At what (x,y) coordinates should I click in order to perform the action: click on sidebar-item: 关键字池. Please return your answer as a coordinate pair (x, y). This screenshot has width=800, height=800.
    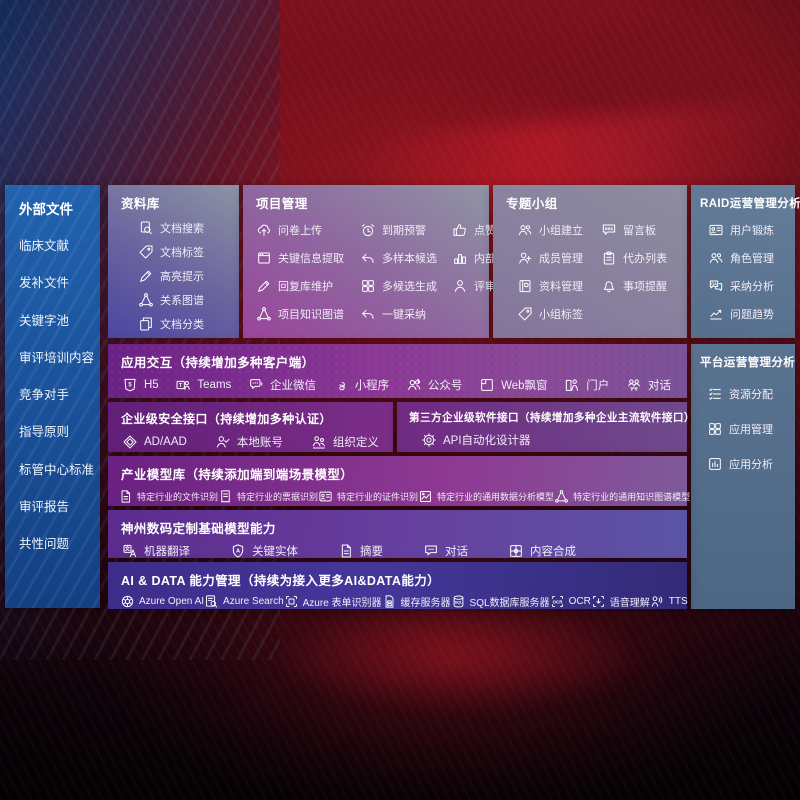
    Looking at the image, I should click on (58, 319).